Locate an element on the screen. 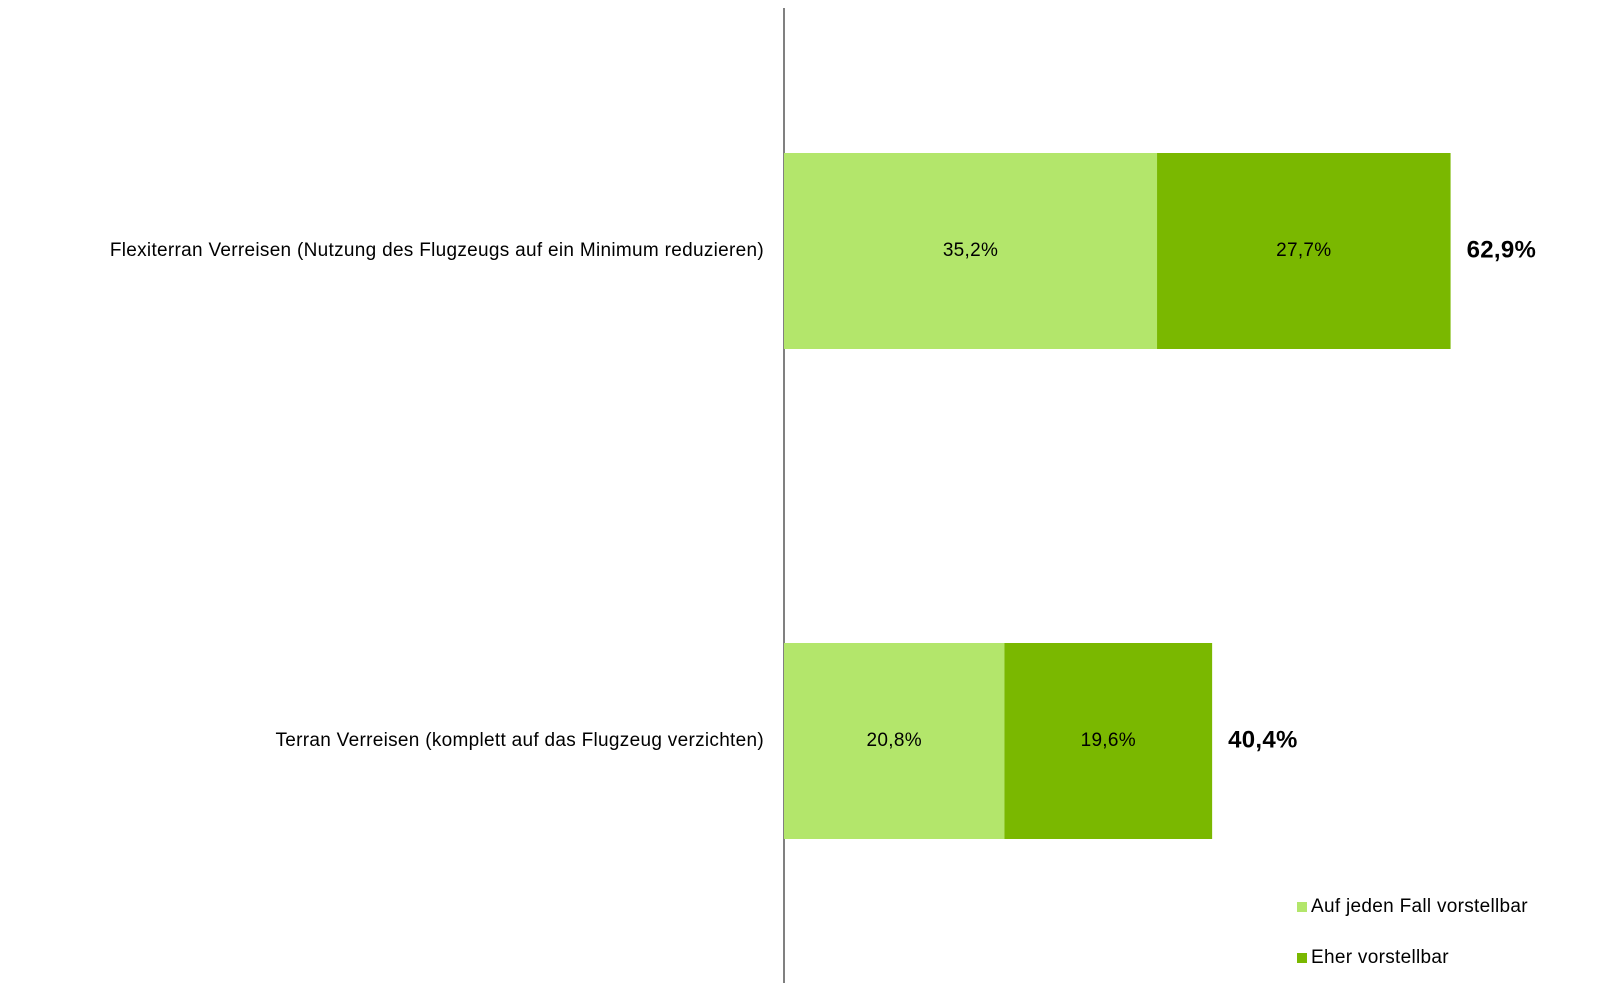  value-label: 20,8% is located at coordinates (894, 740).